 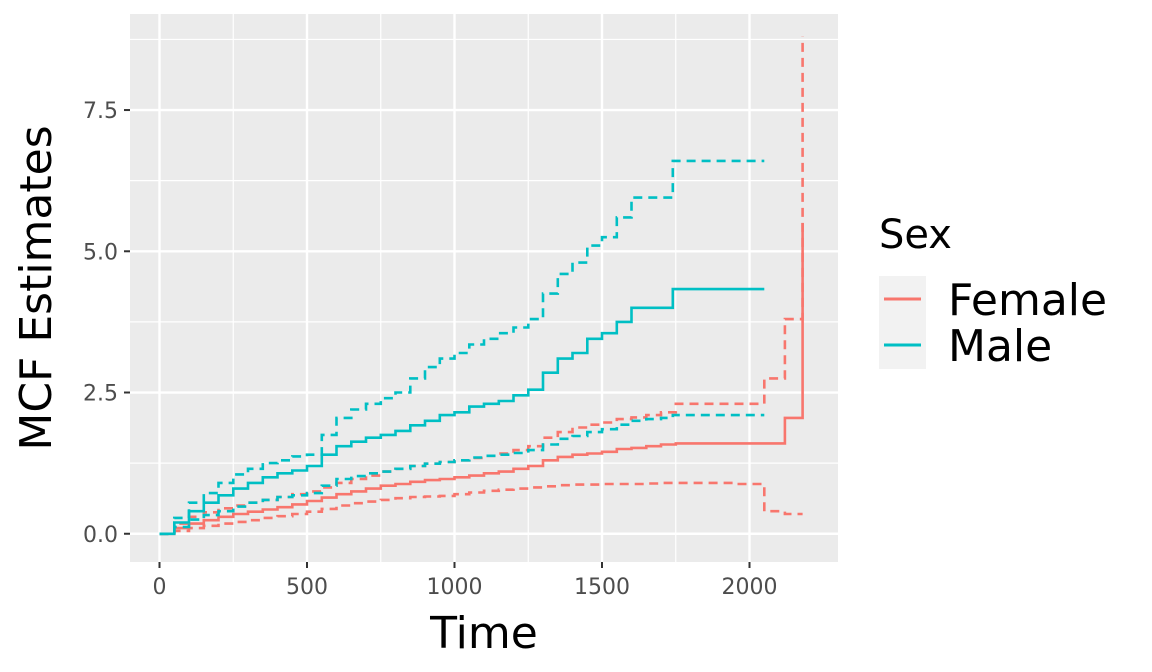 I want to click on series-line-male-lower, so click(x=462, y=474).